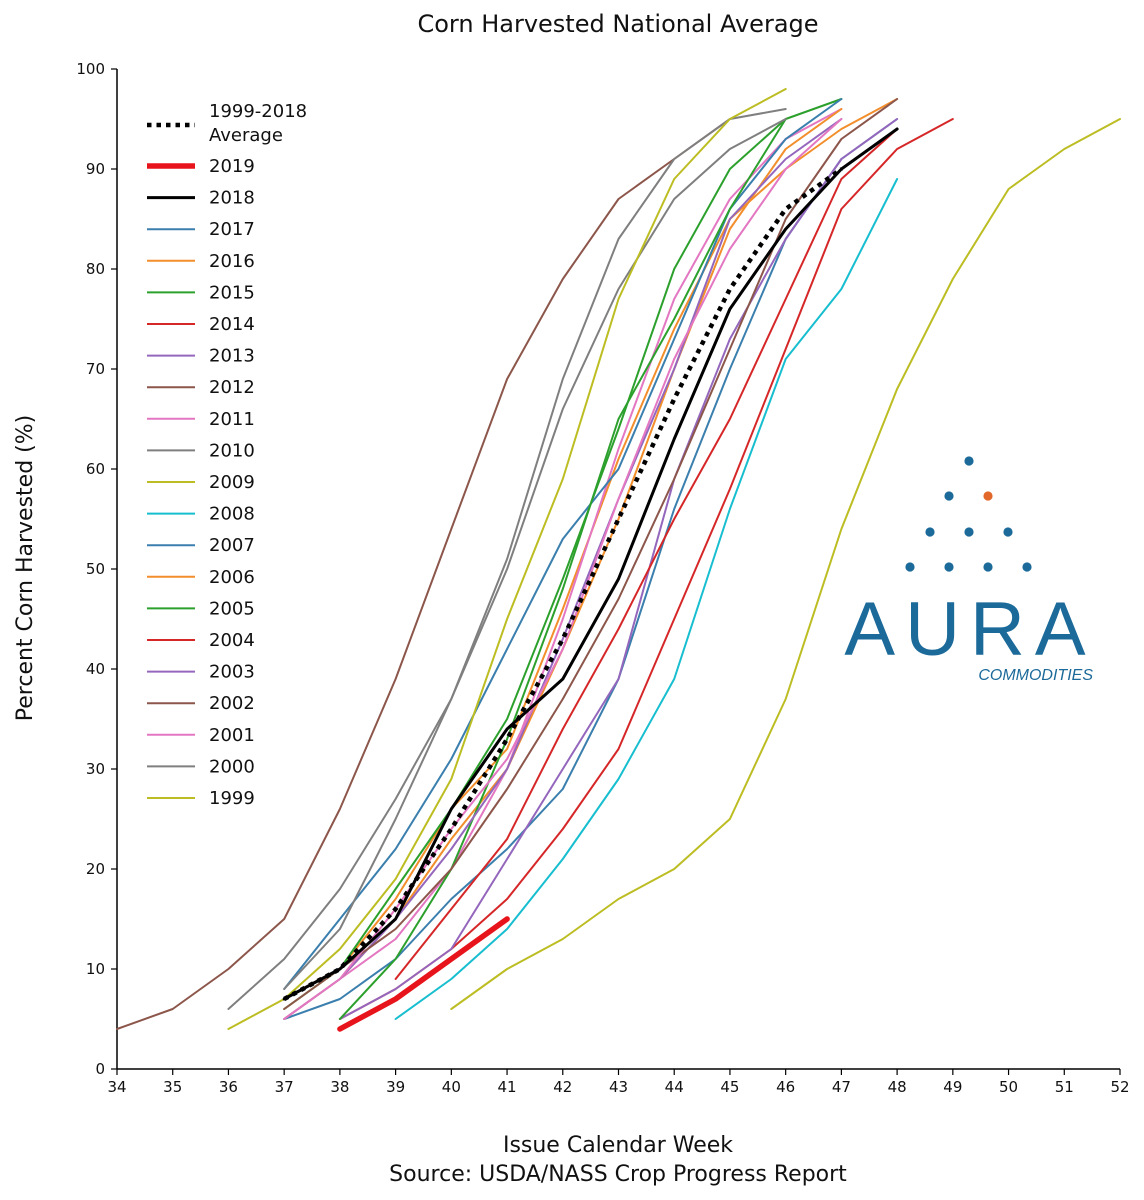 This screenshot has height=1200, width=1144. Describe the element at coordinates (232, 356) in the screenshot. I see `legend-label: 2013` at that location.